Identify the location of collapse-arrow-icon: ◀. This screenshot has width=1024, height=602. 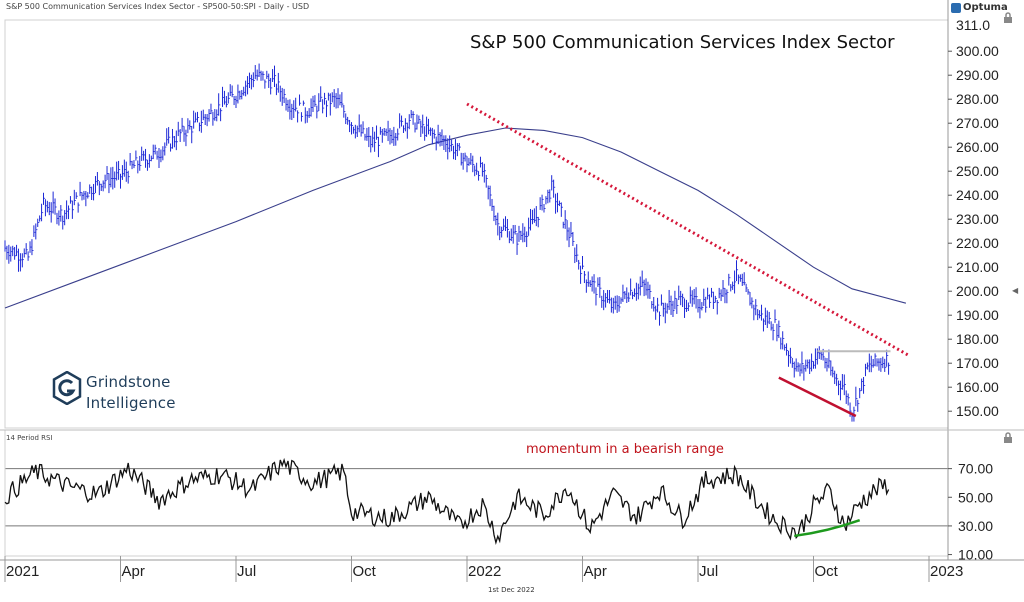
(1015, 290).